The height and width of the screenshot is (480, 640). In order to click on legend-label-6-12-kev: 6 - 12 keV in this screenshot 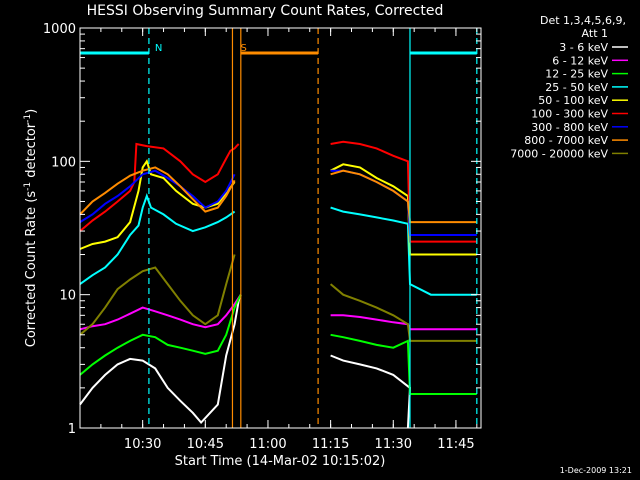, I will do `click(580, 60)`.